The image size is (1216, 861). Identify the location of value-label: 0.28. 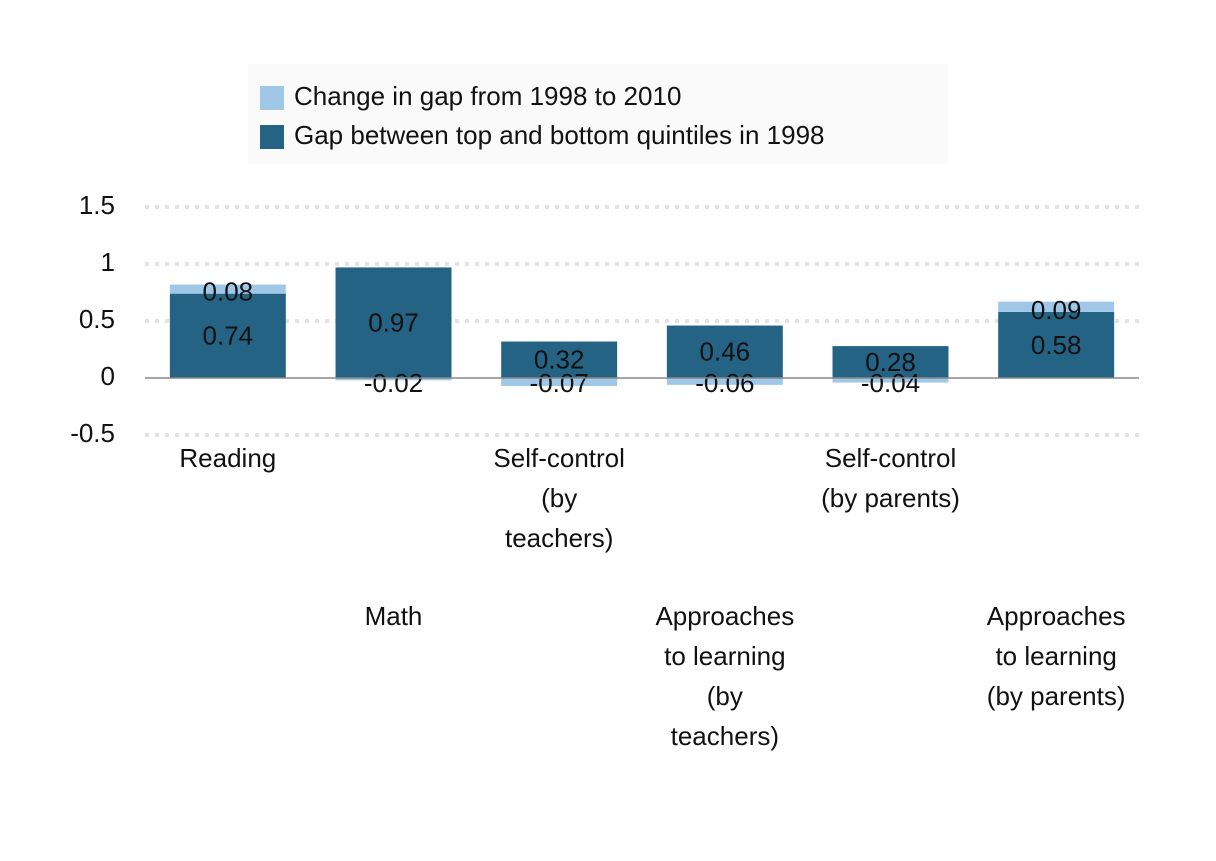
(890, 362).